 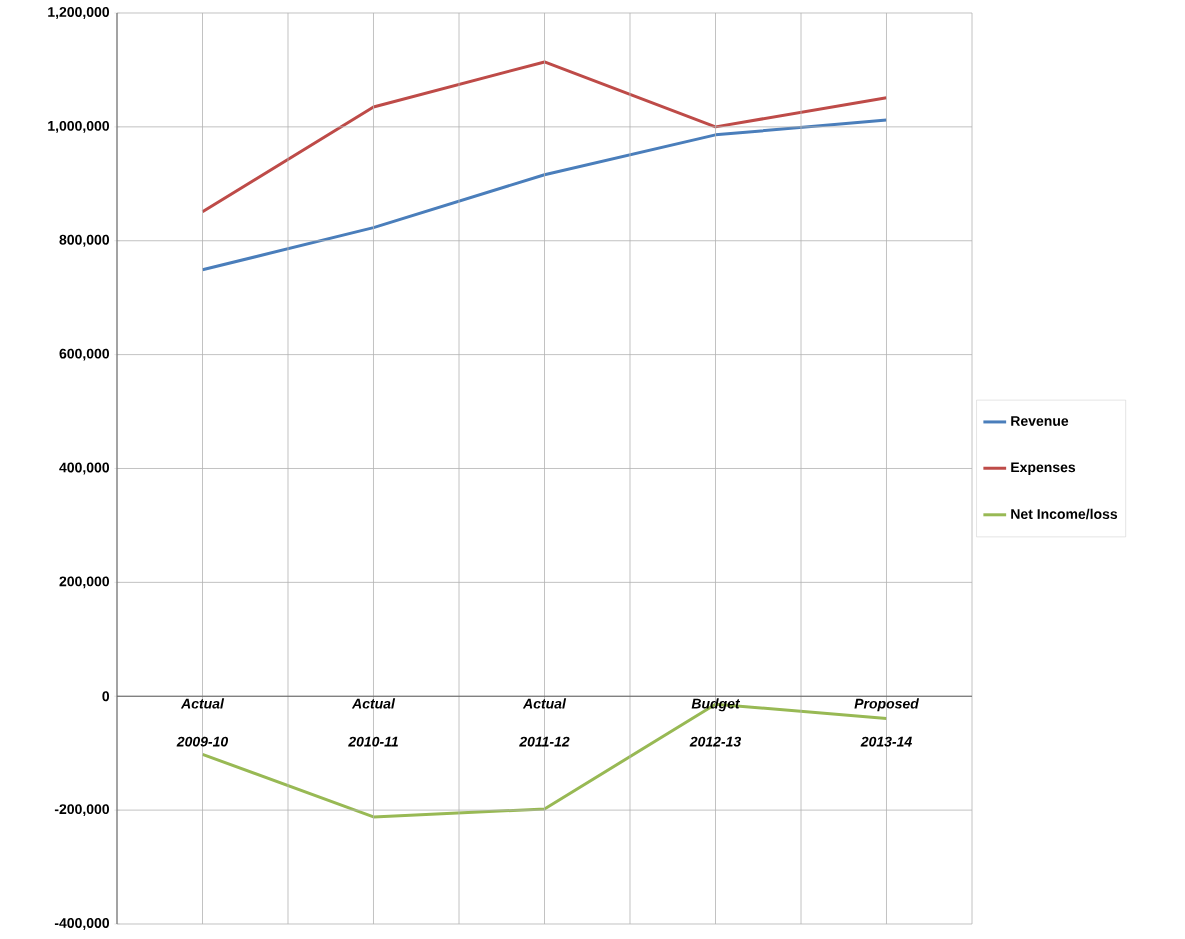 What do you see at coordinates (84, 582) in the screenshot?
I see `y-tick-label: 200,000` at bounding box center [84, 582].